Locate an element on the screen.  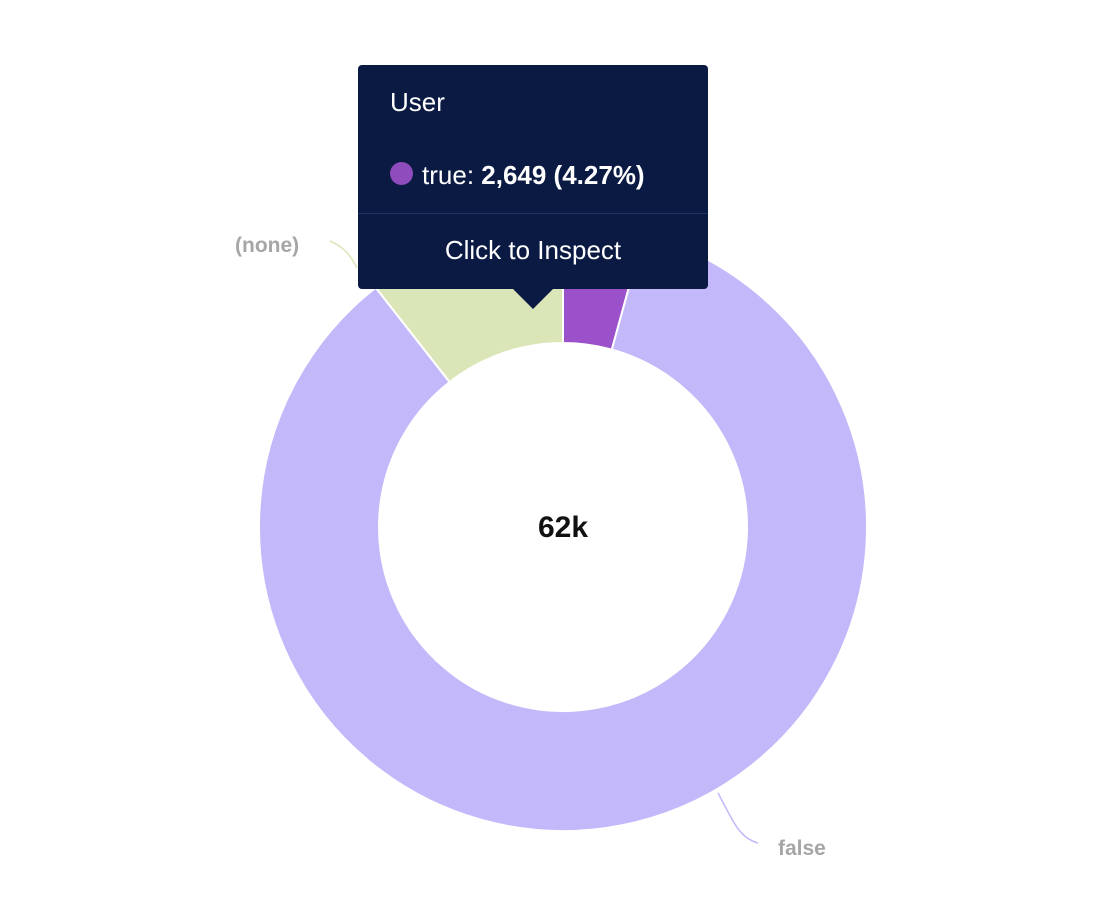
leader-line-false is located at coordinates (738, 818).